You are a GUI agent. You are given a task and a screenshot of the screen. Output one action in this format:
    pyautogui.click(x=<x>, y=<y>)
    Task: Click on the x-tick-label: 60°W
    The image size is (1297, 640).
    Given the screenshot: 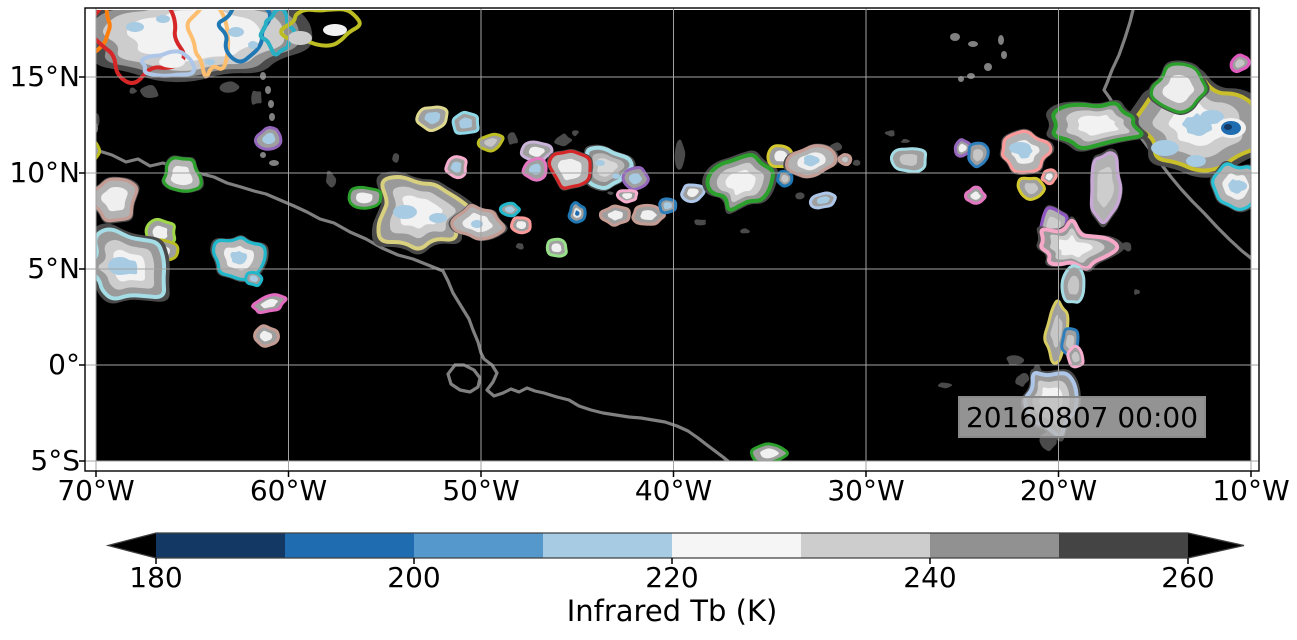 What is the action you would take?
    pyautogui.click(x=288, y=490)
    